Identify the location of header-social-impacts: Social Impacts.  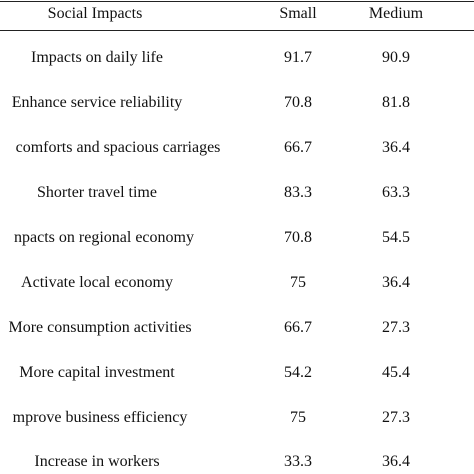
(95, 13).